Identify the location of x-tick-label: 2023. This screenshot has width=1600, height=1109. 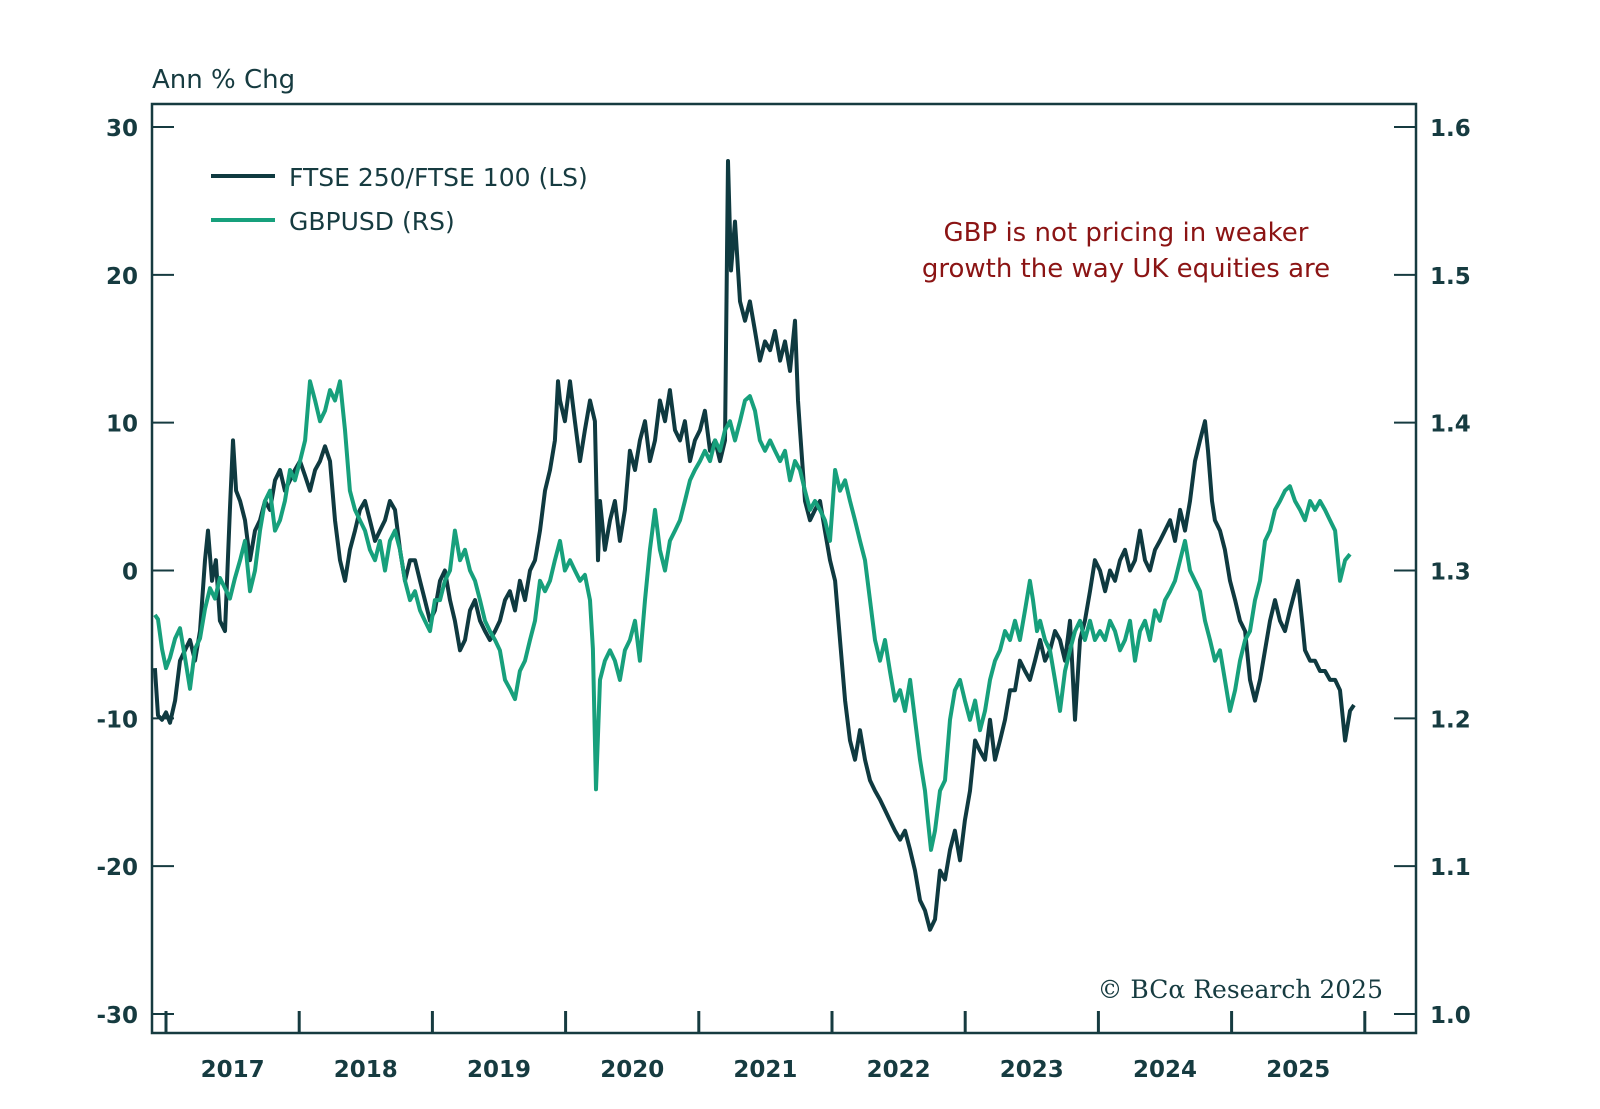
(1032, 1070).